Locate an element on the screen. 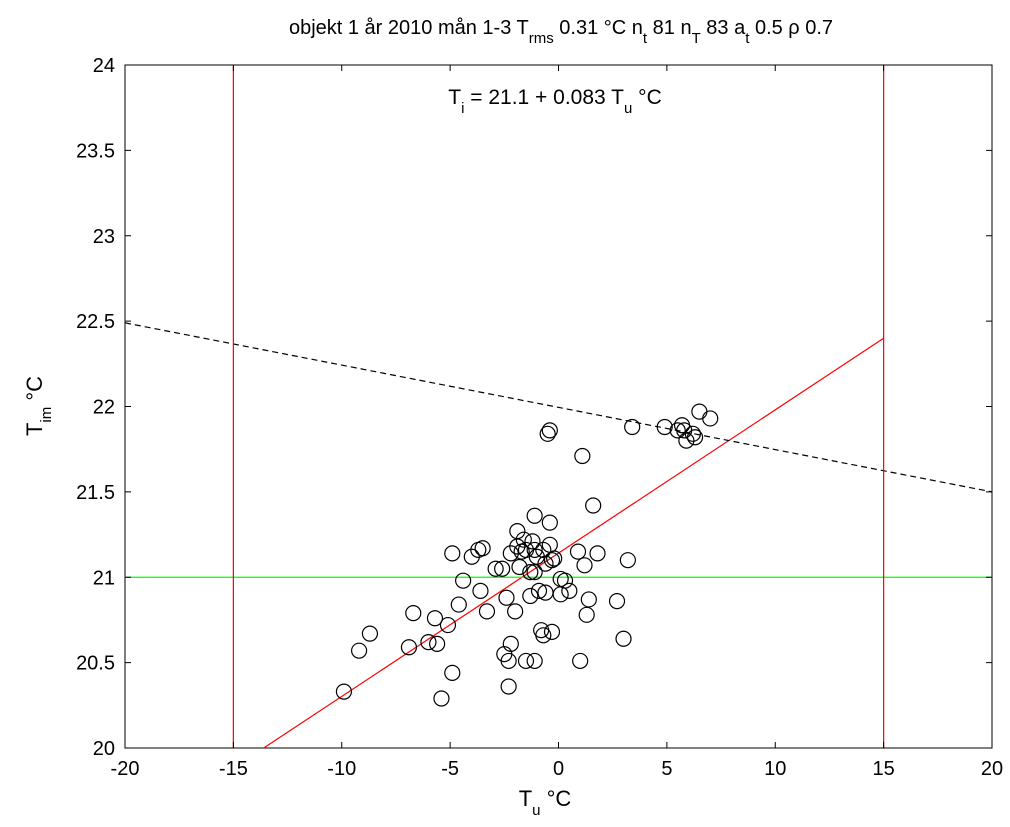  x-tick-label: -10 is located at coordinates (341, 769).